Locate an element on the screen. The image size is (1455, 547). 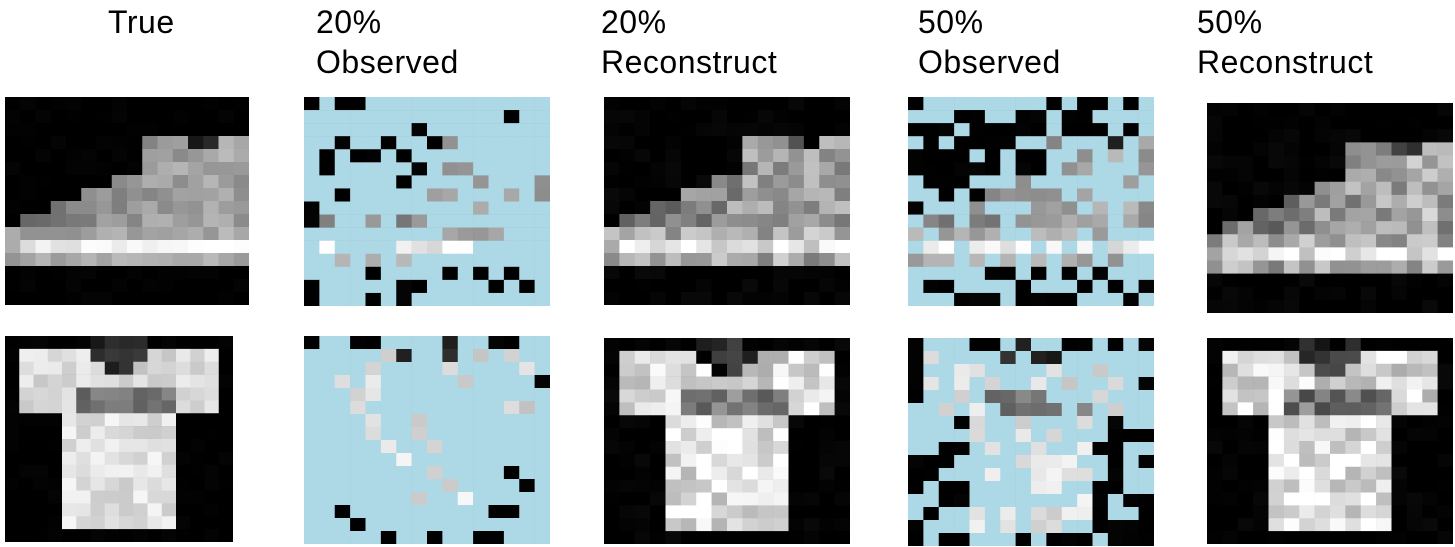
column-label-20-observed: 20% Observed is located at coordinates (387, 42).